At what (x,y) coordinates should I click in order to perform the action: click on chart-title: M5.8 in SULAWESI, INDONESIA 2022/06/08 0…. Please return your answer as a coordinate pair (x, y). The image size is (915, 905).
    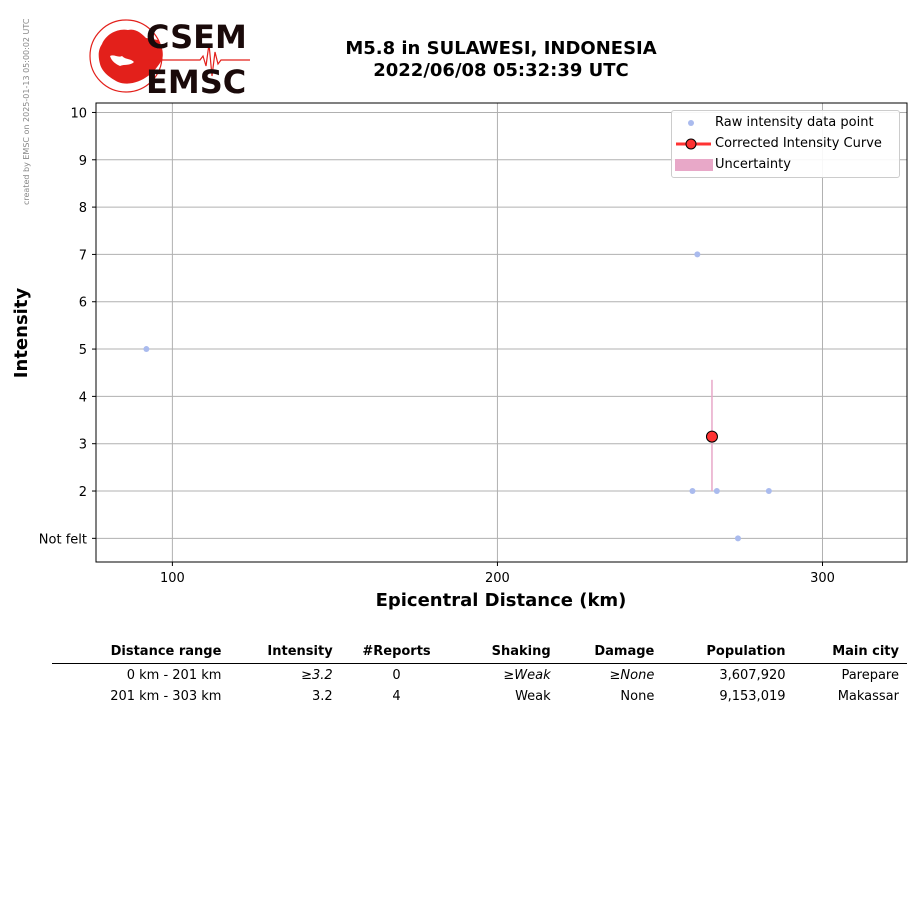
    Looking at the image, I should click on (501, 60).